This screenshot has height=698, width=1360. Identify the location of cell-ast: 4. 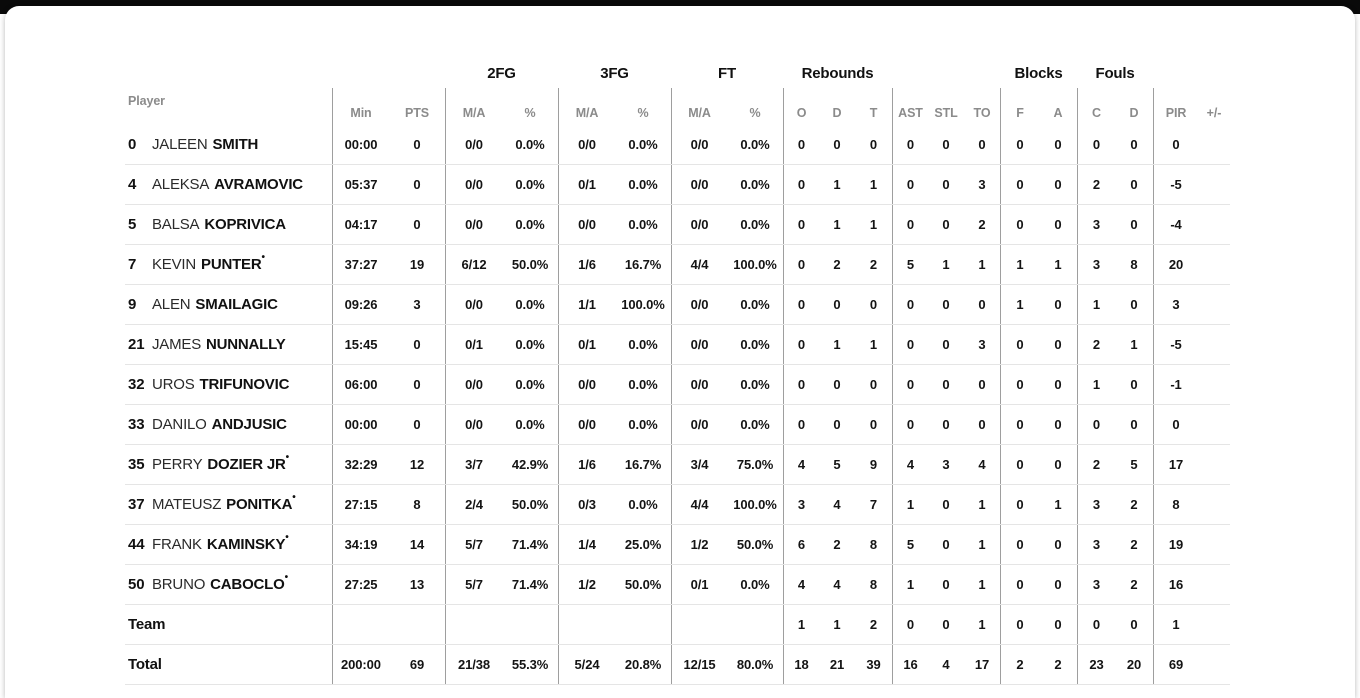
(910, 464).